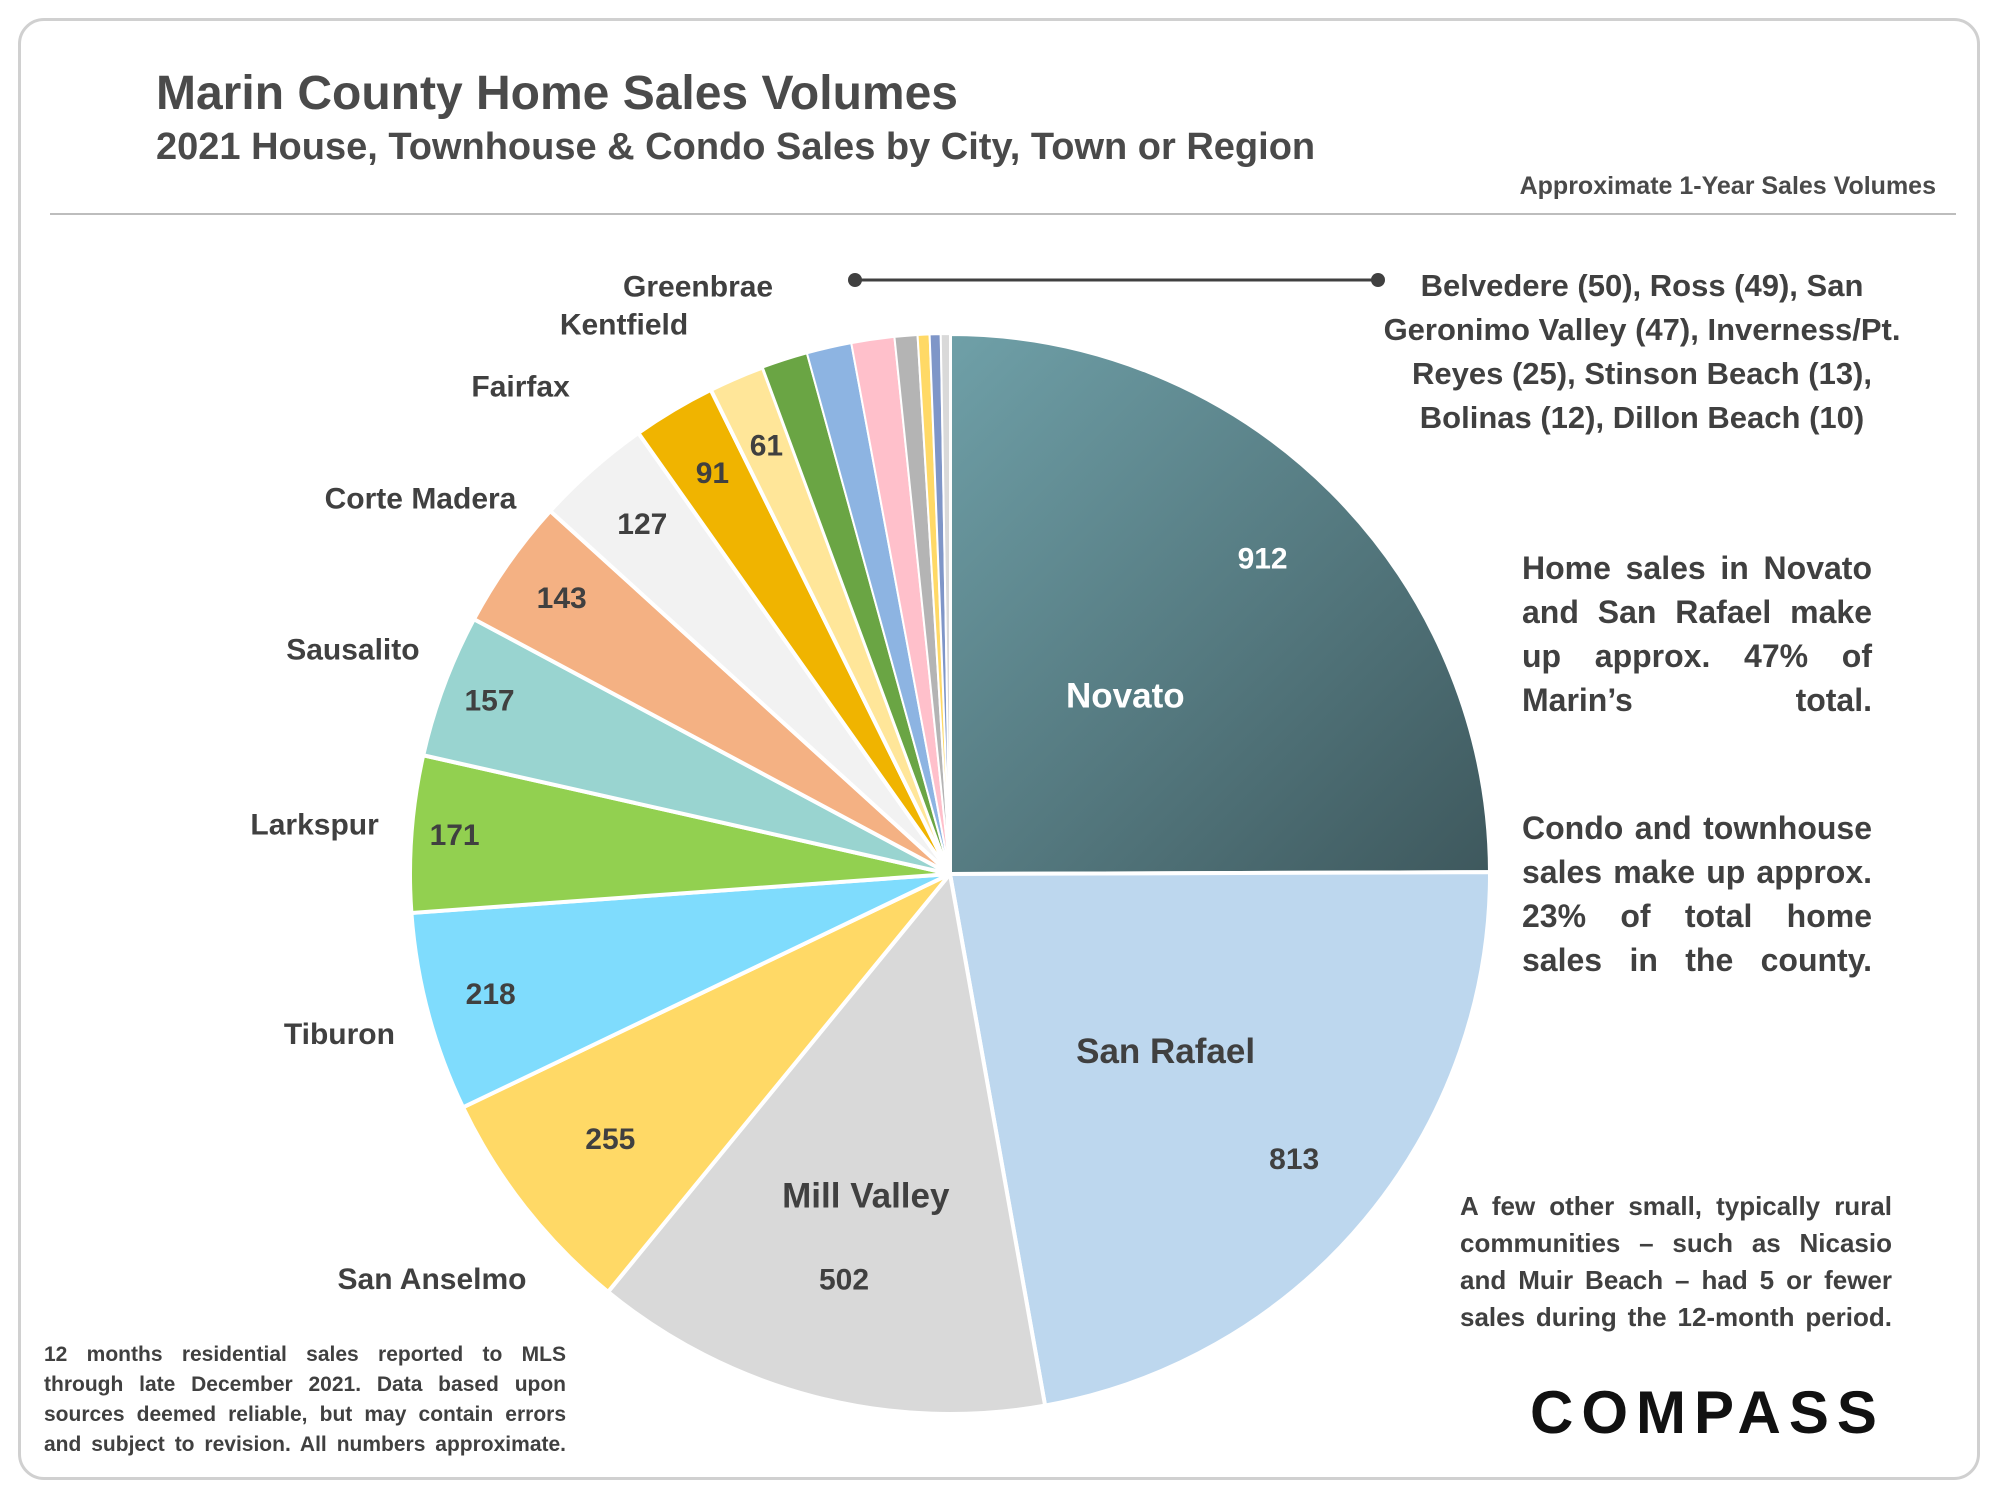  I want to click on slice-value-tiburon: 218, so click(491, 994).